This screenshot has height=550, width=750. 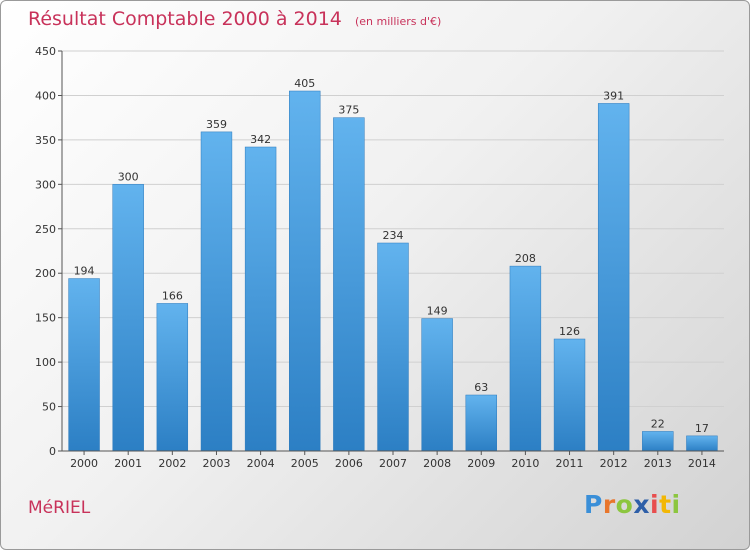 What do you see at coordinates (393, 235) in the screenshot?
I see `bar-value-label: 234` at bounding box center [393, 235].